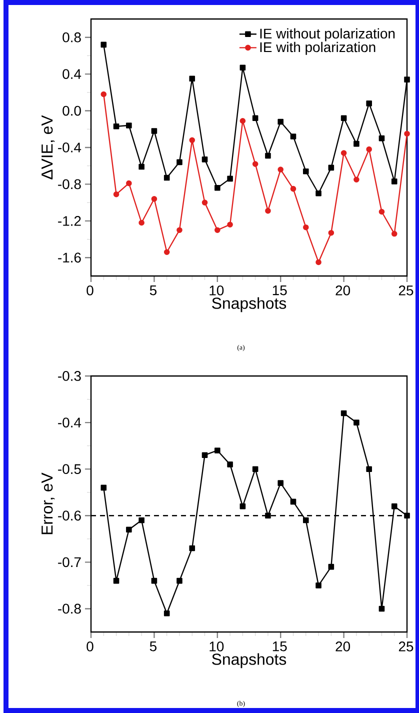  Describe the element at coordinates (69, 376) in the screenshot. I see `y-tick-label: -0.3` at that location.